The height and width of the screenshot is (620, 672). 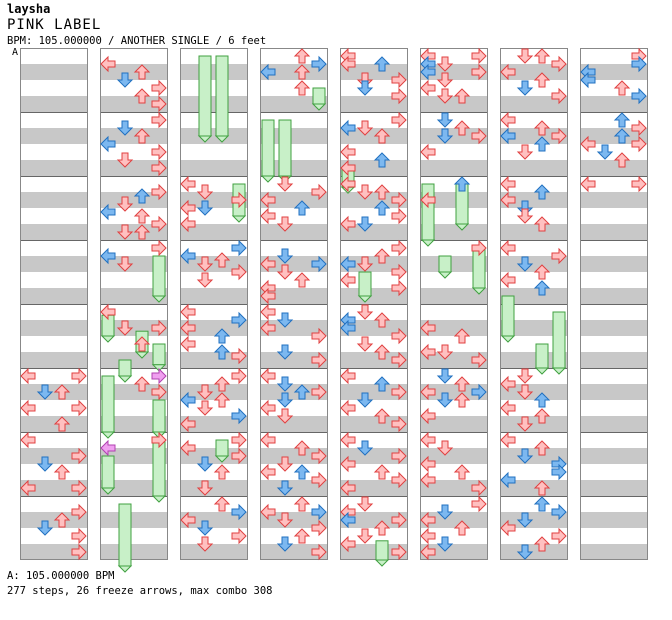 I want to click on section-marker: A, so click(x=15, y=52).